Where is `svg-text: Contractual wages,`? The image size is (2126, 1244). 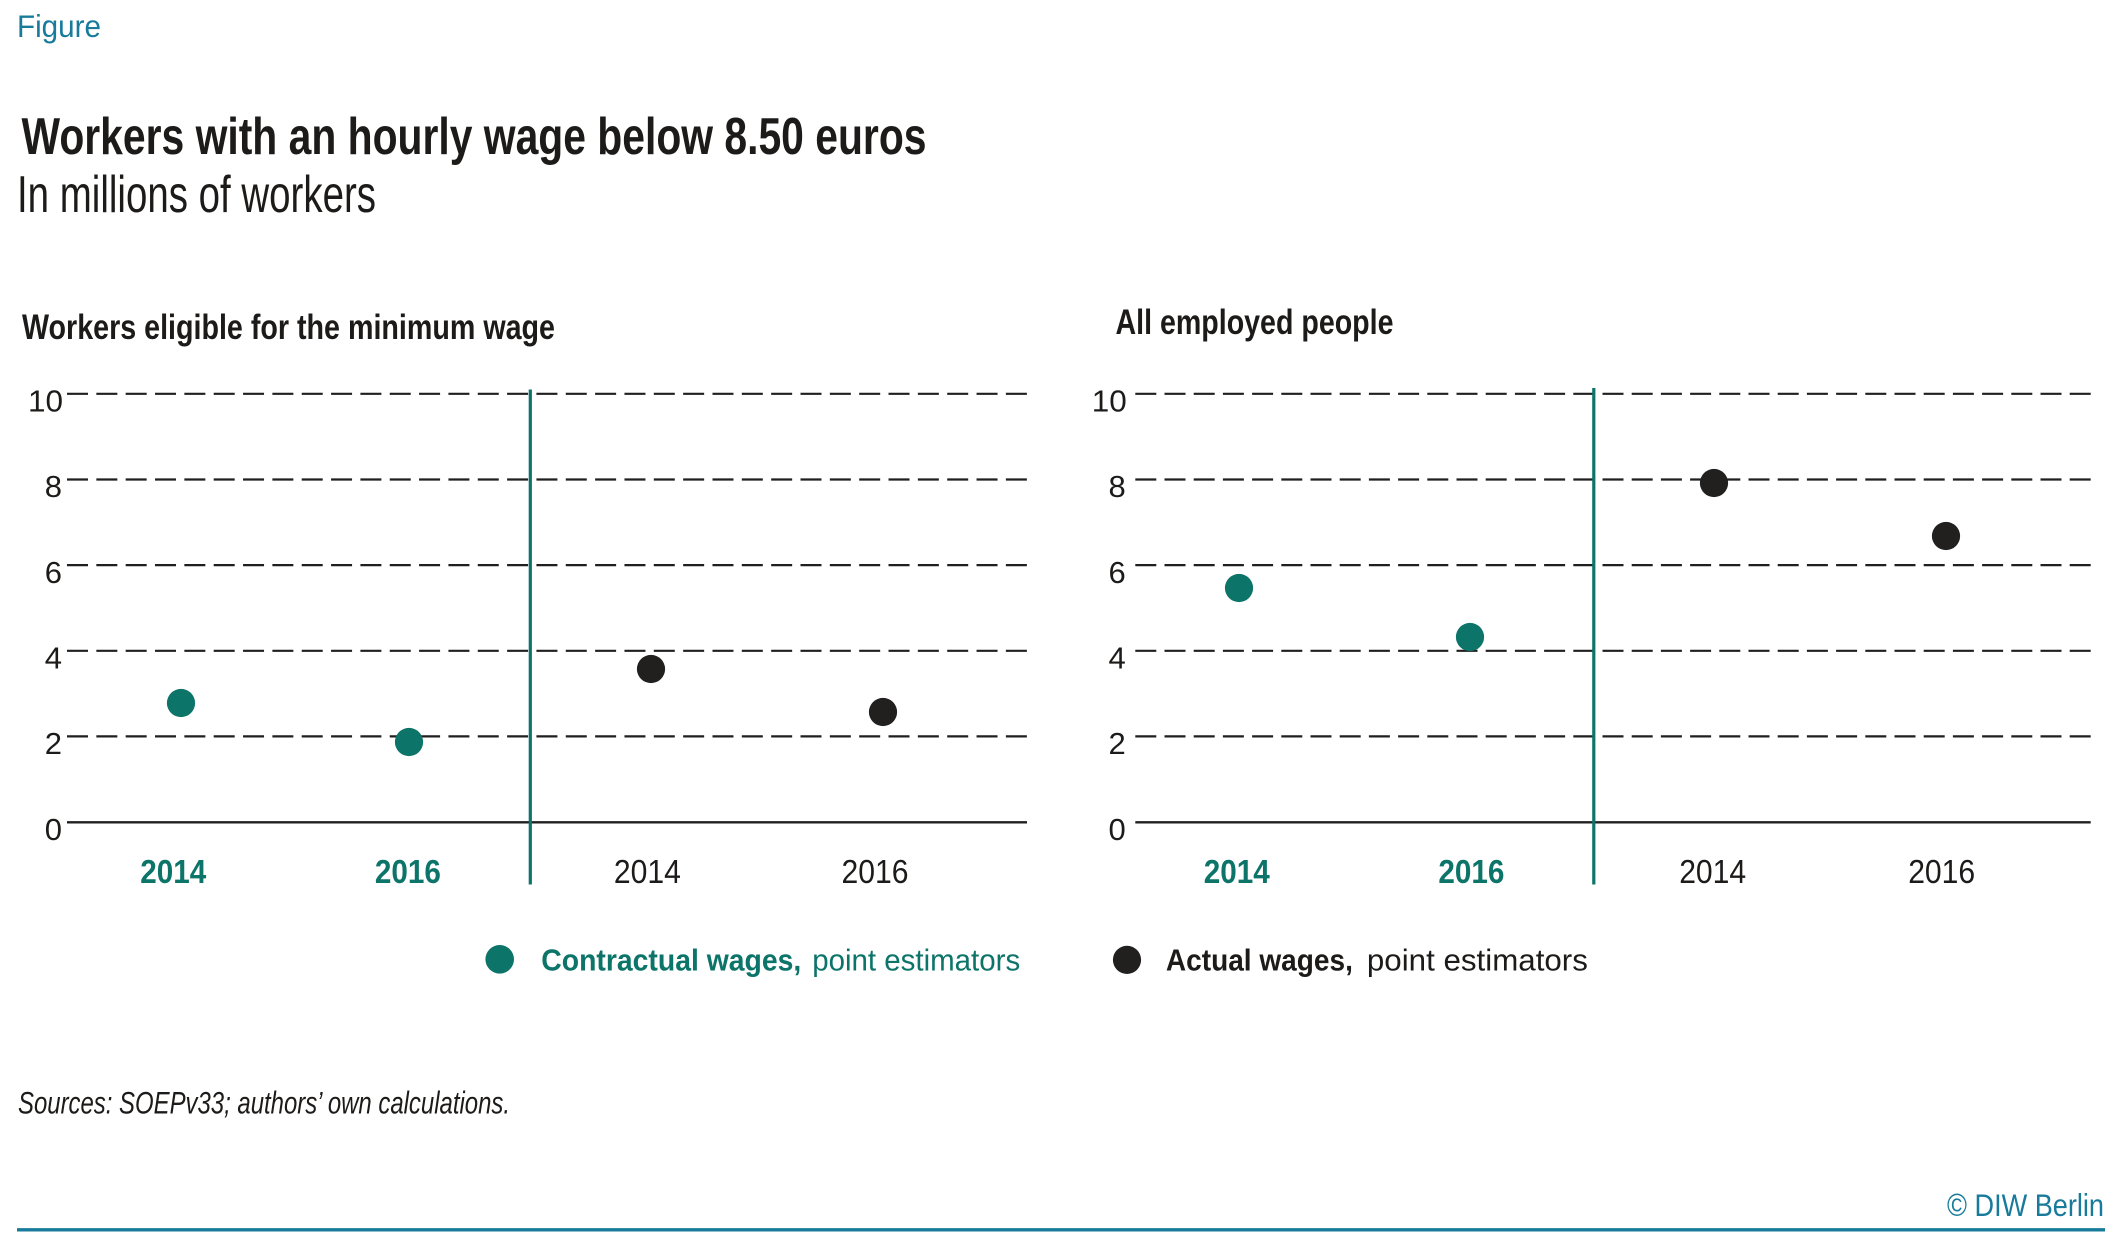 svg-text: Contractual wages, is located at coordinates (671, 959).